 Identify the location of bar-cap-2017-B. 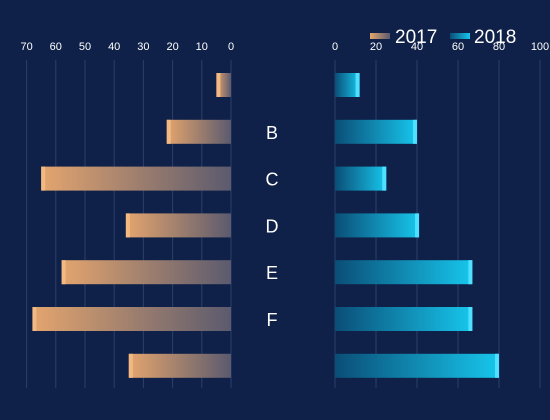
(168, 131).